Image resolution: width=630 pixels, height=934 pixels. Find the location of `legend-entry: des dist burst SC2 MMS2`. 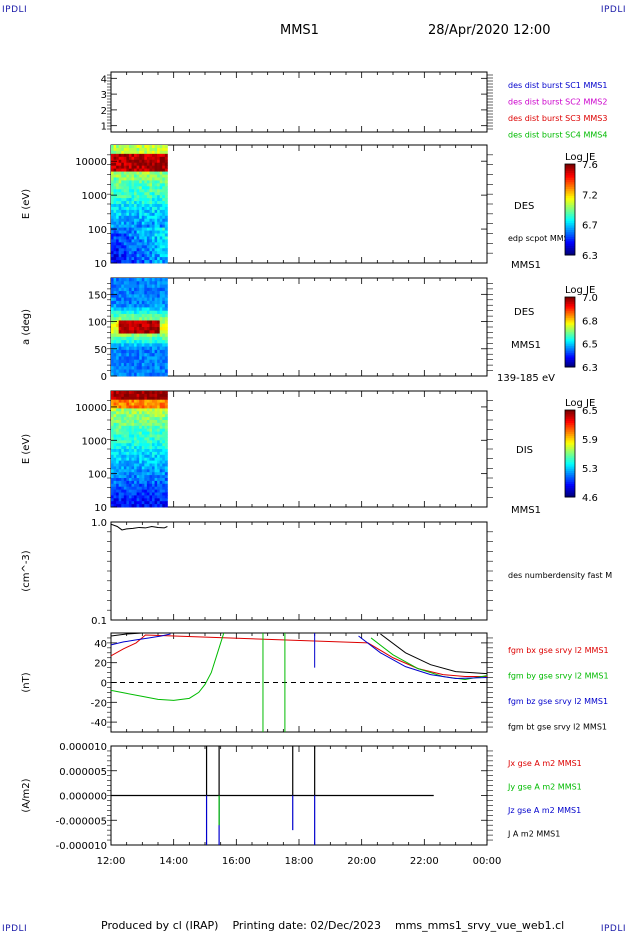

legend-entry: des dist burst SC2 MMS2 is located at coordinates (557, 102).